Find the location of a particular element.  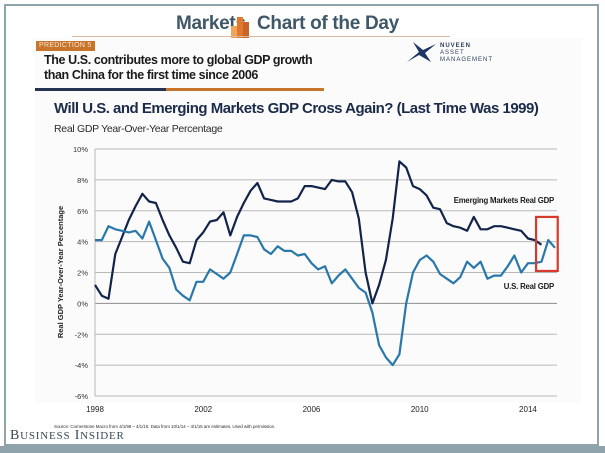

x-tick-label: 2002 is located at coordinates (203, 409).